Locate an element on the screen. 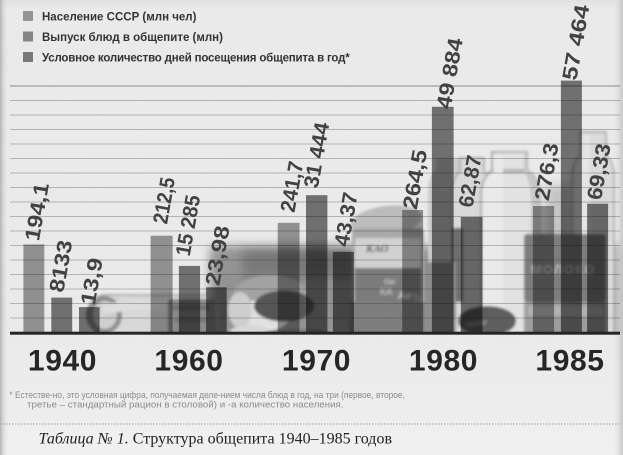 This screenshot has height=455, width=623. svg-text: 1980 is located at coordinates (443, 361).